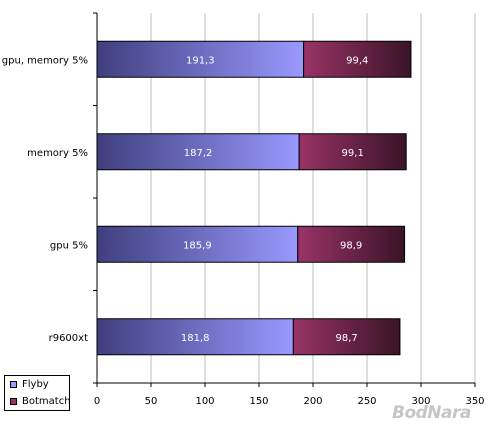 The height and width of the screenshot is (424, 489). What do you see at coordinates (431, 413) in the screenshot?
I see `watermark-logo: BodNara` at bounding box center [431, 413].